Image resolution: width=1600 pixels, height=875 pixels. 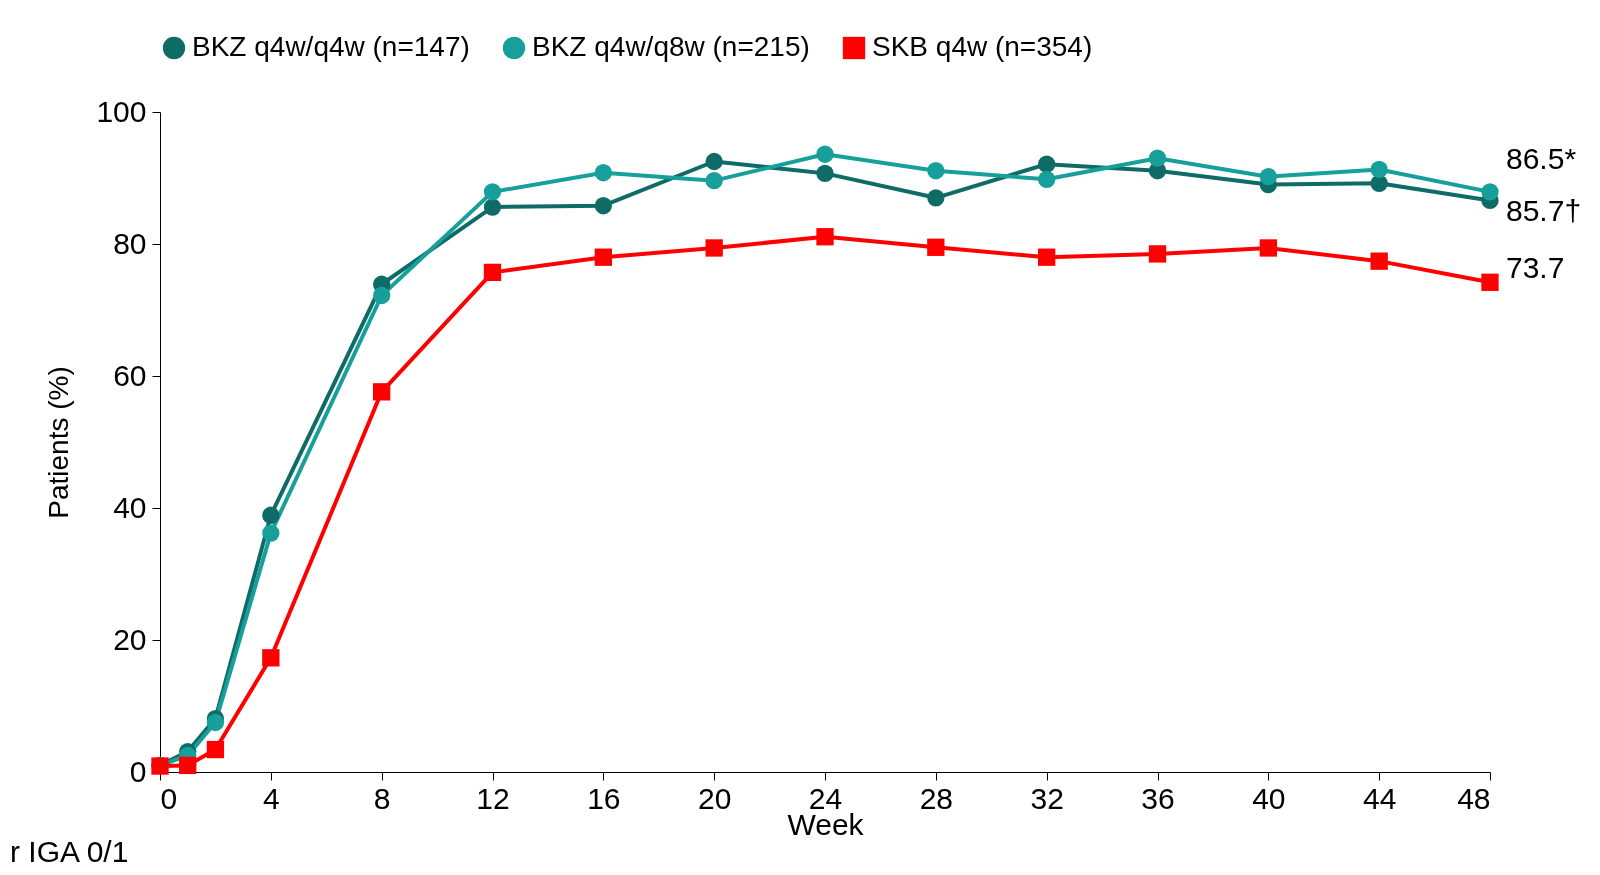 I want to click on text: r IGA 0/1, so click(x=69, y=851).